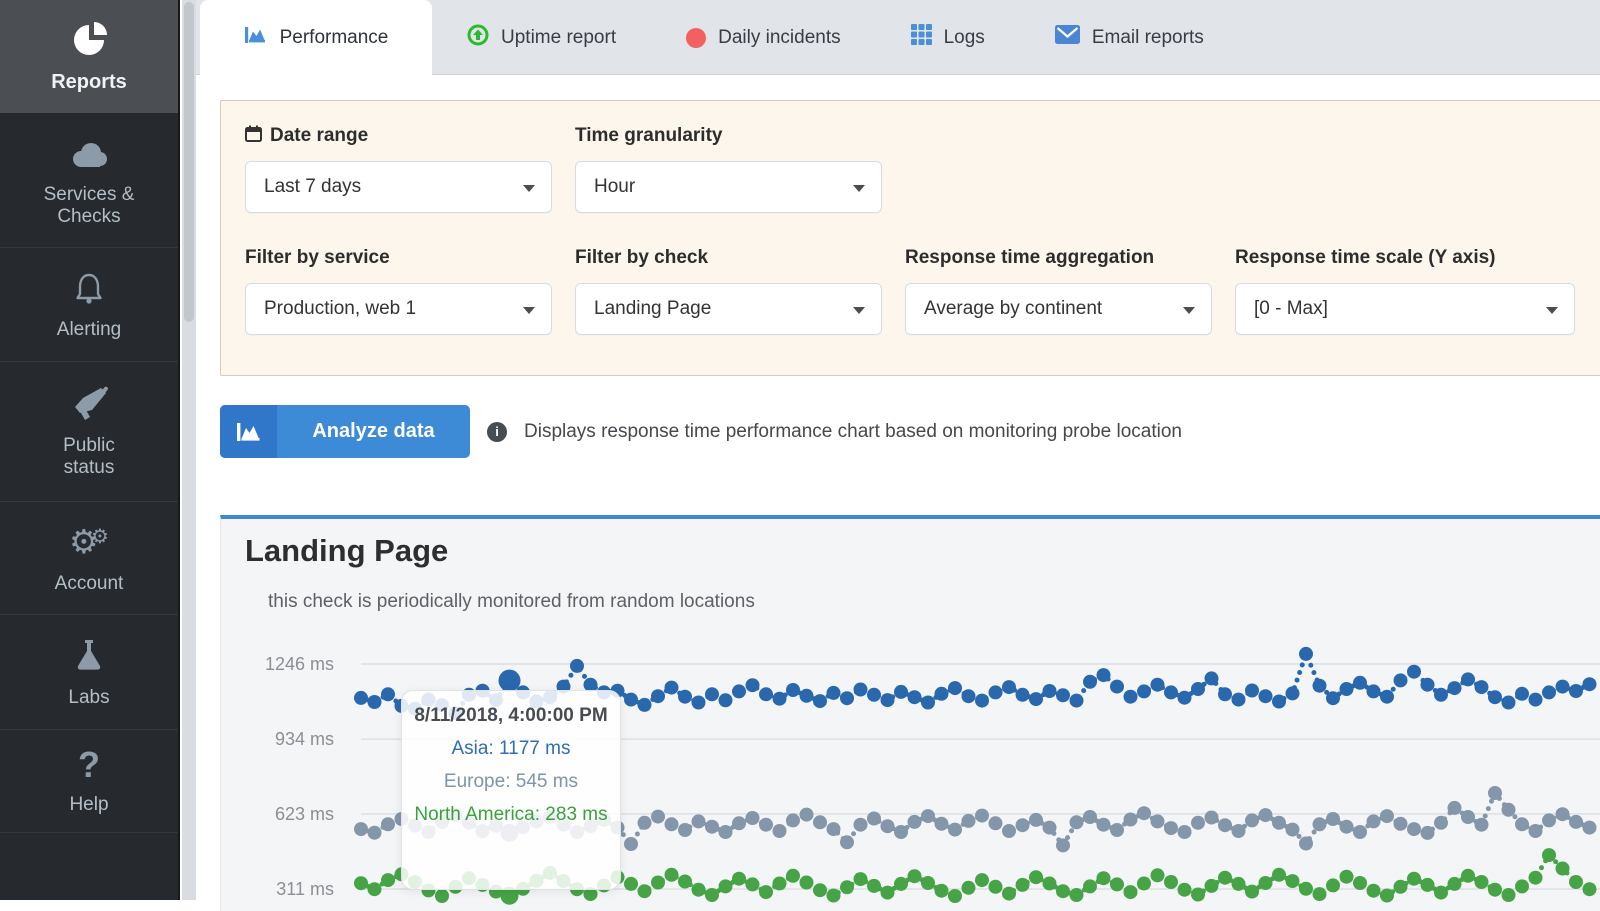  What do you see at coordinates (511, 749) in the screenshot?
I see `tooltip-row-asia: Asia: 1177 ms` at bounding box center [511, 749].